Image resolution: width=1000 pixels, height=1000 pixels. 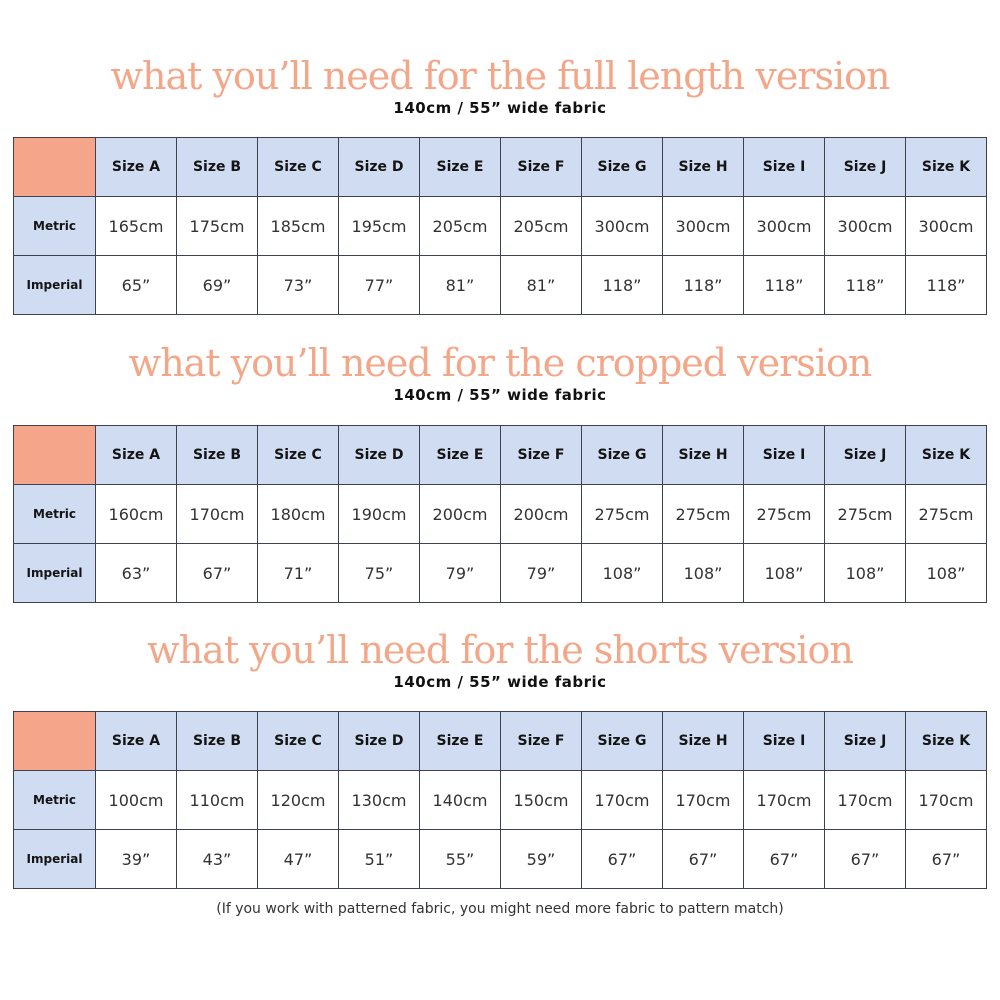 I want to click on imperial-cell: 43”, so click(x=217, y=859).